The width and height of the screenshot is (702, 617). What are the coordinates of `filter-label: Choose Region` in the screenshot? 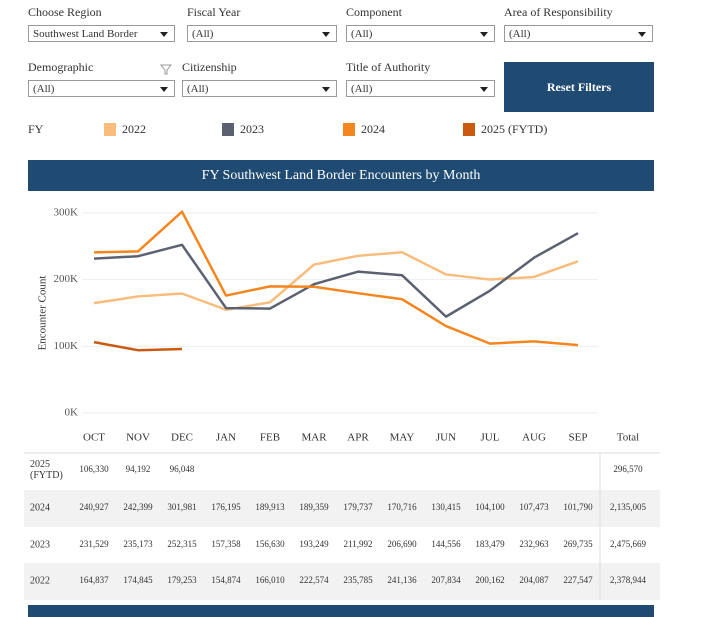 It's located at (65, 12).